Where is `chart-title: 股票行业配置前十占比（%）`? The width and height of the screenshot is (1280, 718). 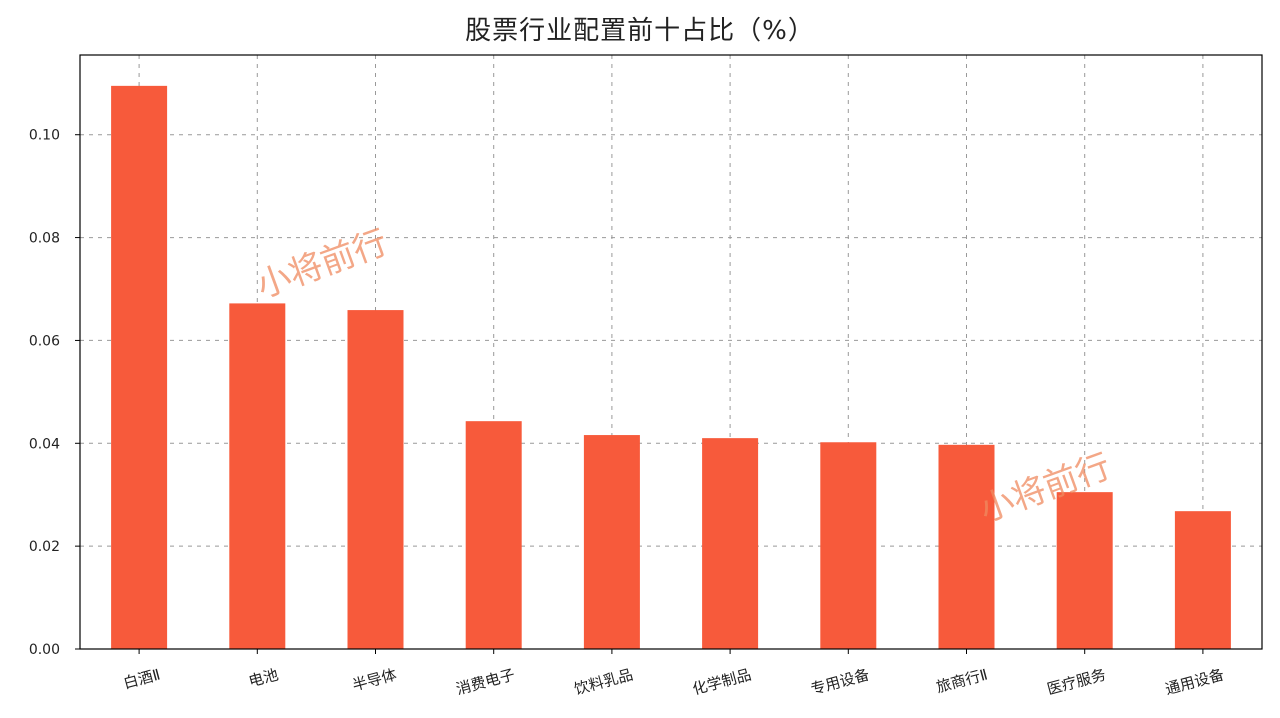 chart-title: 股票行业配置前十占比（%） is located at coordinates (640, 31).